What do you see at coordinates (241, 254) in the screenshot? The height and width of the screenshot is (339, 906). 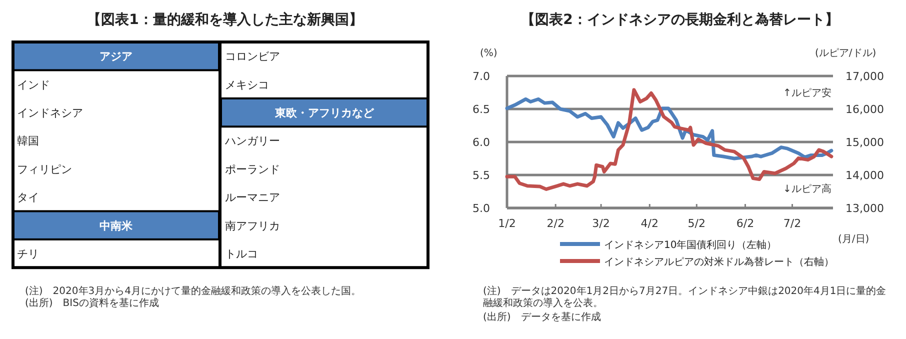 I see `category-label: トルコ` at bounding box center [241, 254].